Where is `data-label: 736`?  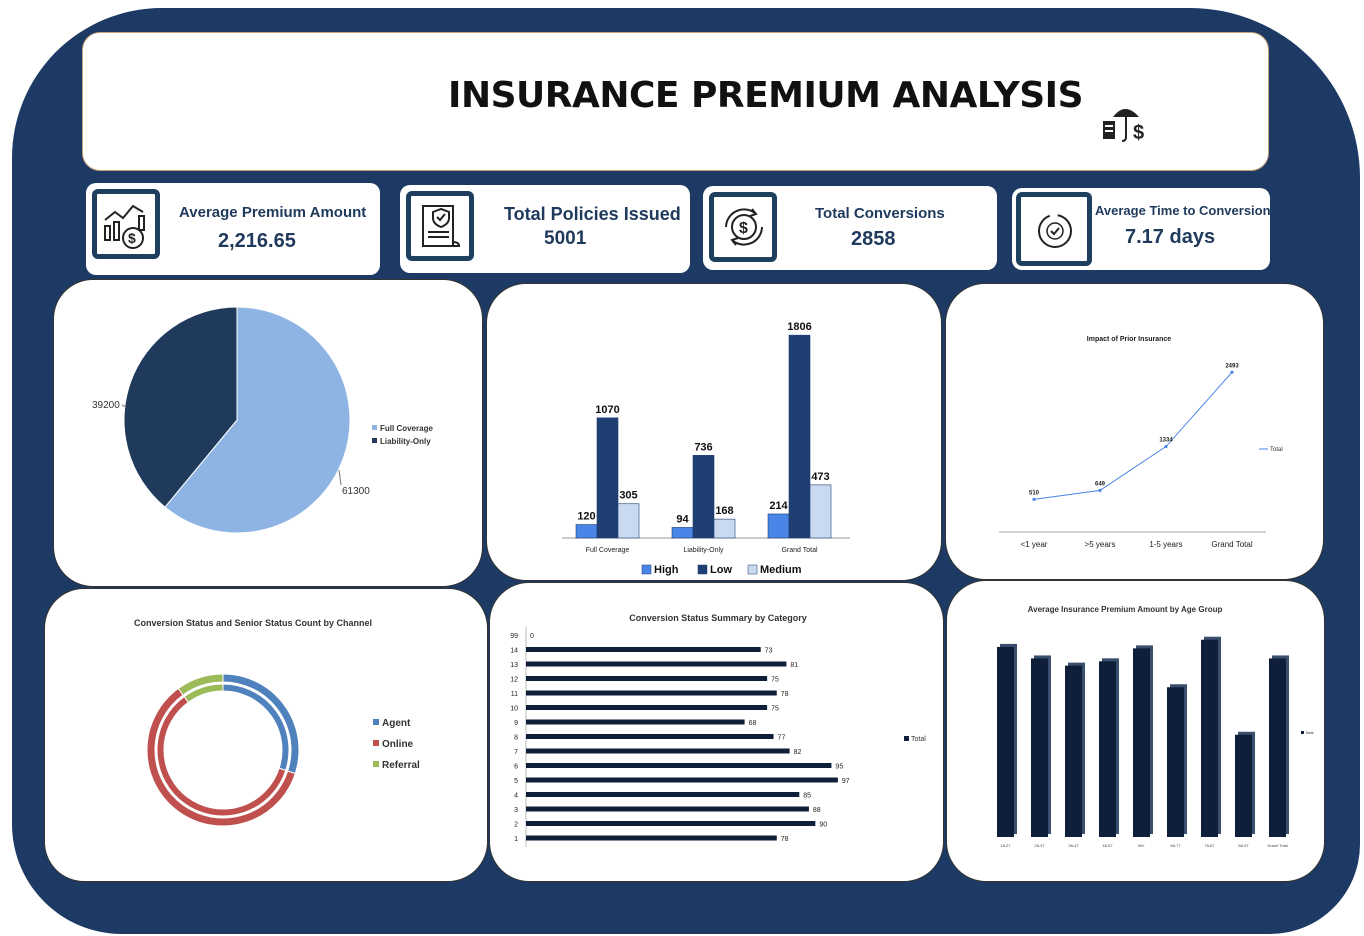 data-label: 736 is located at coordinates (703, 447).